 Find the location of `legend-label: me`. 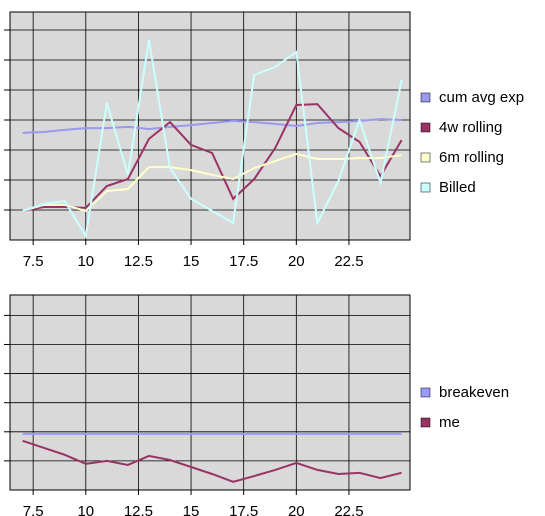

legend-label: me is located at coordinates (449, 422).